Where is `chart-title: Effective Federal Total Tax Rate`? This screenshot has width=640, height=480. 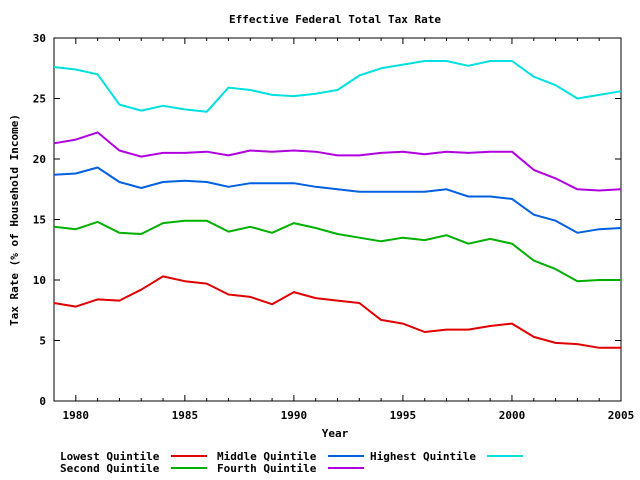
chart-title: Effective Federal Total Tax Rate is located at coordinates (335, 19).